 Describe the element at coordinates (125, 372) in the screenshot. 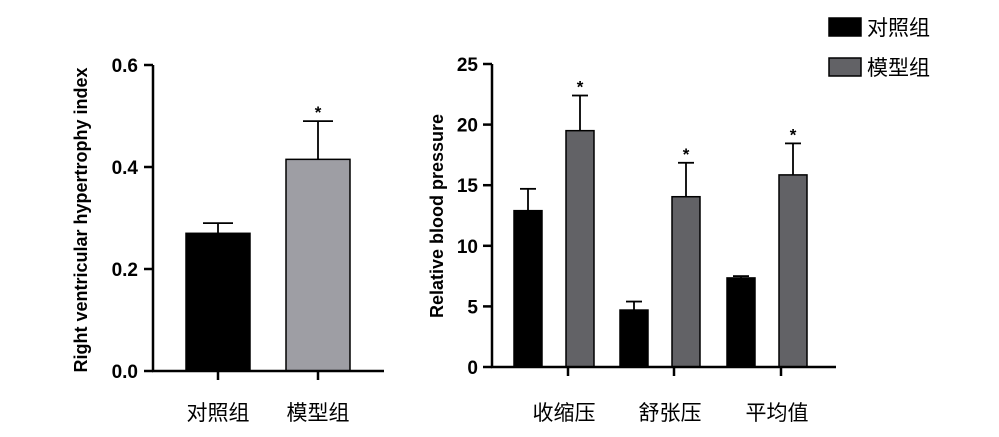

I see `left-y-tick-label: 0.0` at that location.